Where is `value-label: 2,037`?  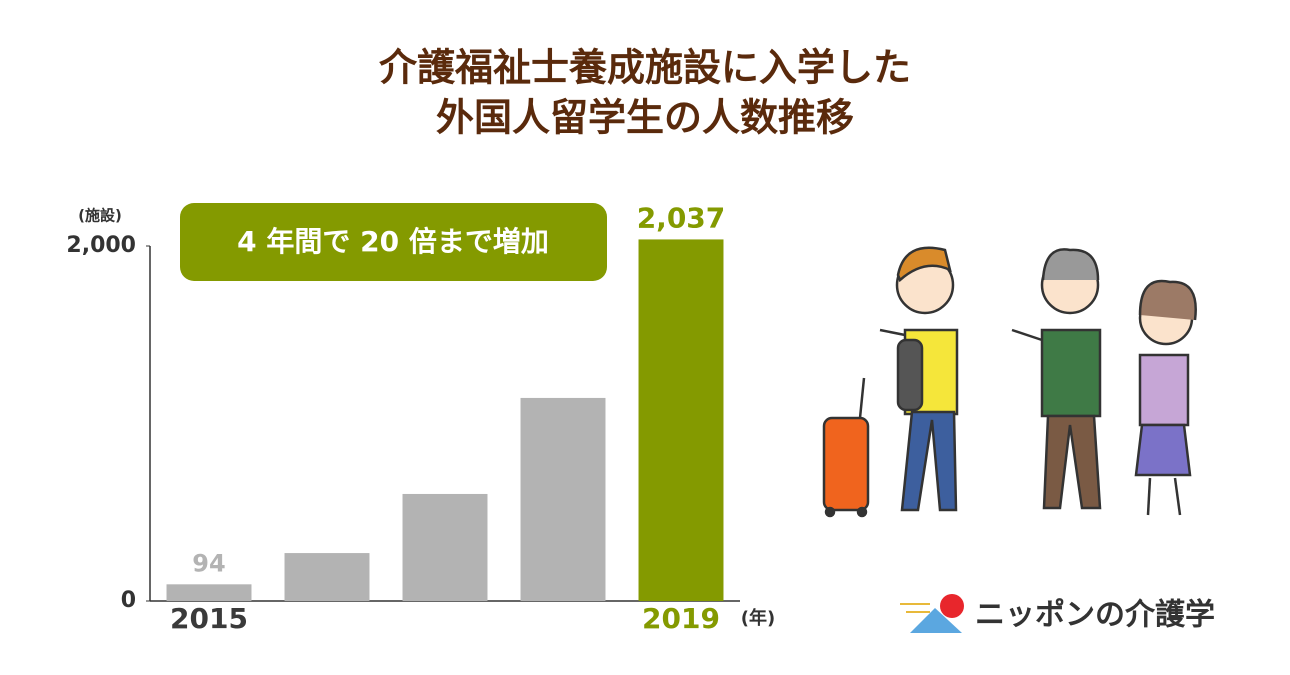
value-label: 2,037 is located at coordinates (681, 217).